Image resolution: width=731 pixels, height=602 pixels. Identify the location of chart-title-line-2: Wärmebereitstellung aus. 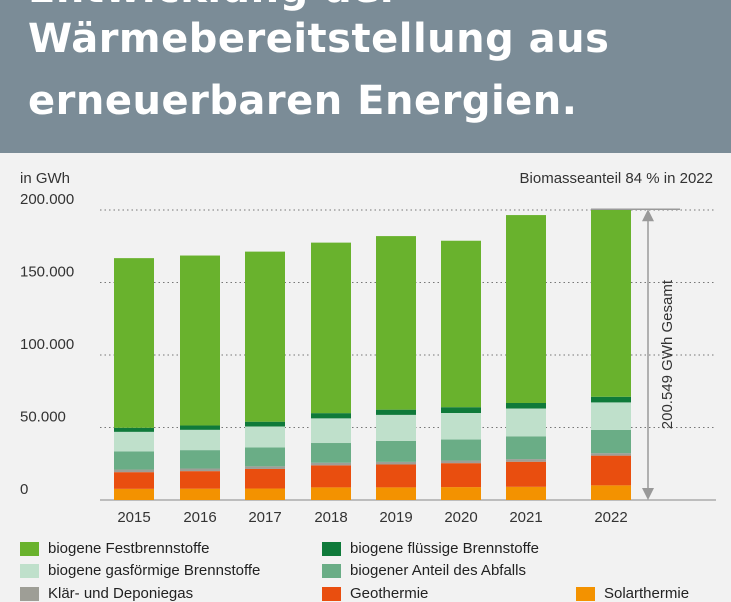
(319, 39).